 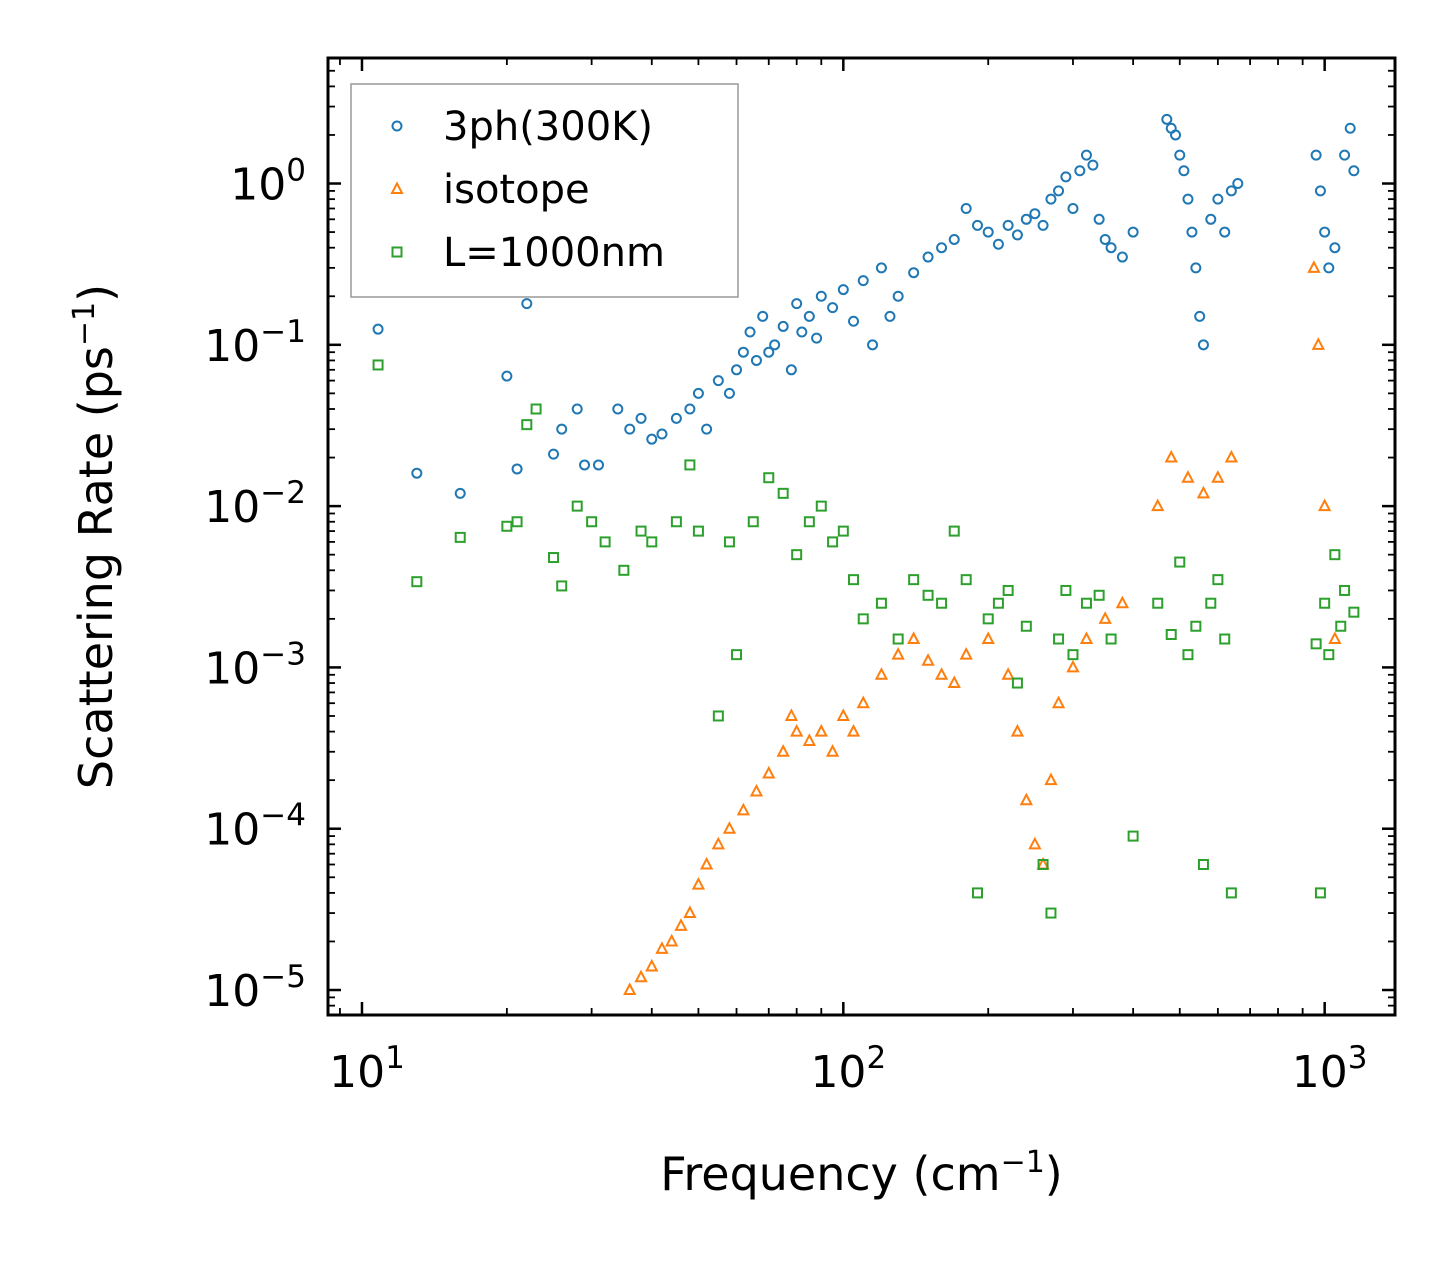 I want to click on y-tick-label: 10⁻⁵, so click(x=255, y=988).